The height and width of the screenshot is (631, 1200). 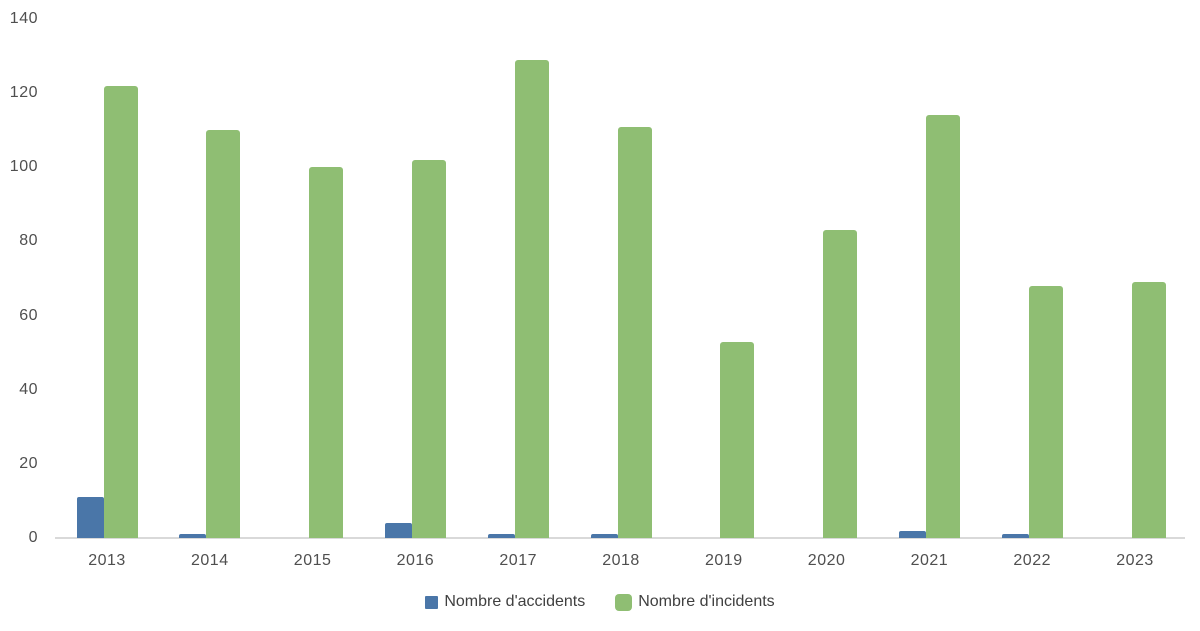 What do you see at coordinates (326, 352) in the screenshot?
I see `bar-incidents-2015` at bounding box center [326, 352].